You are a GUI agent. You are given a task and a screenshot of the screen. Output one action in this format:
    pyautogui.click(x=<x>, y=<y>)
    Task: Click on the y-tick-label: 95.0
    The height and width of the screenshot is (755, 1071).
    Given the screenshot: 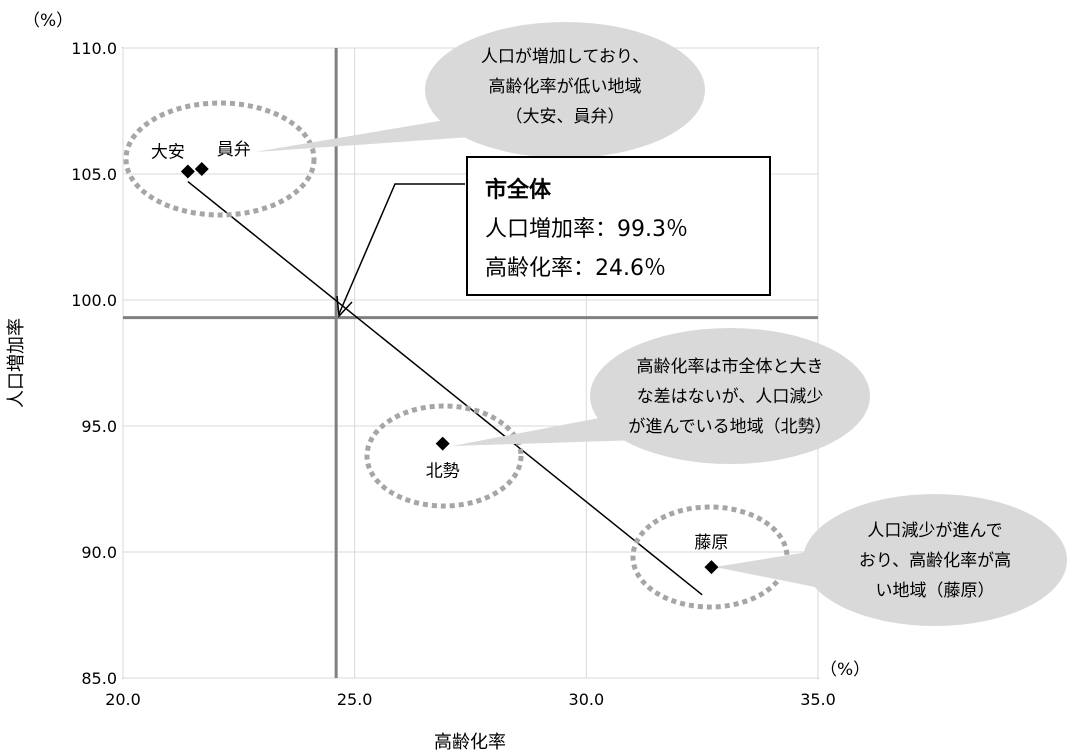 What is the action you would take?
    pyautogui.click(x=99, y=426)
    